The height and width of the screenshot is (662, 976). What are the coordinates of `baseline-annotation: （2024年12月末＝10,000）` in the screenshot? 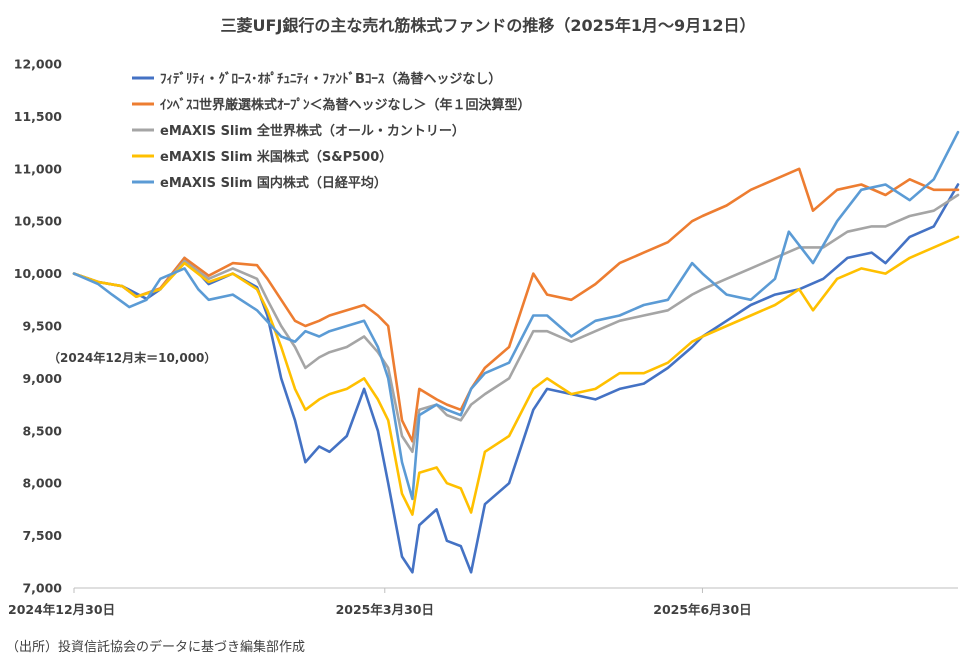 It's located at (132, 357).